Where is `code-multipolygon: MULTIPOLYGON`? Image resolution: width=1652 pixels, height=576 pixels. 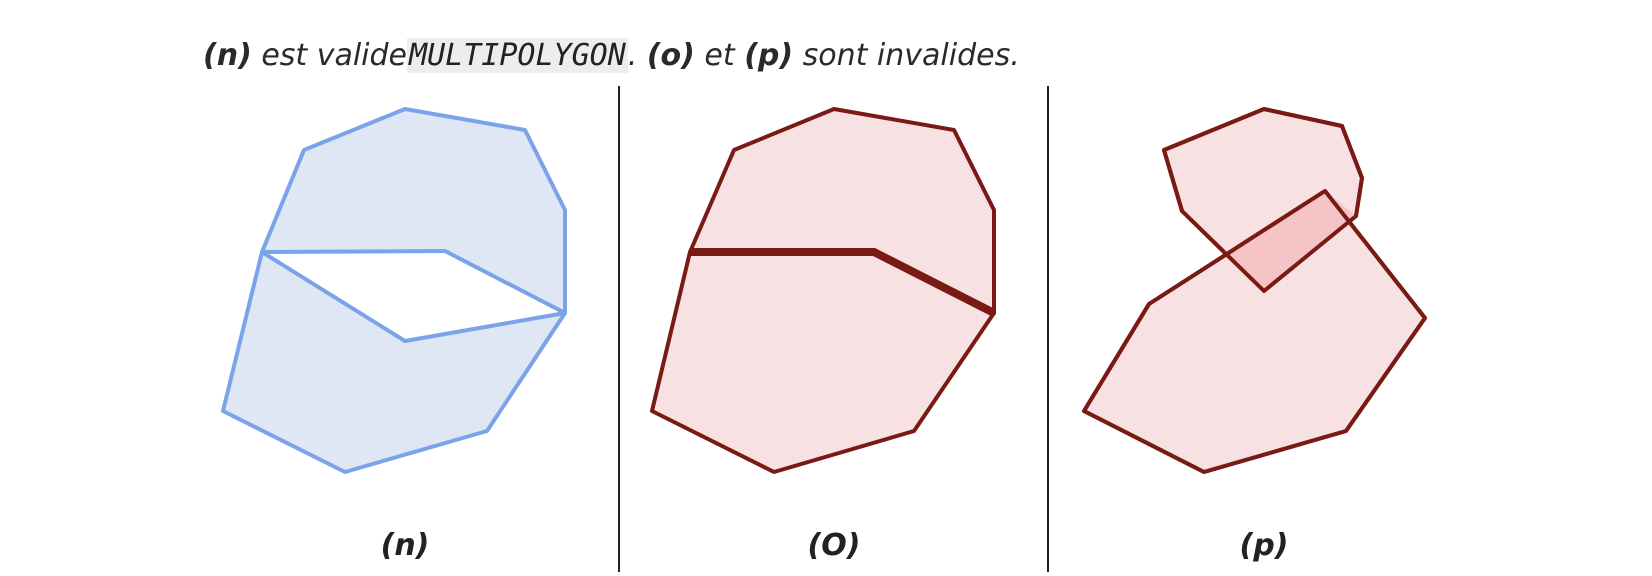
code-multipolygon: MULTIPOLYGON is located at coordinates (517, 55).